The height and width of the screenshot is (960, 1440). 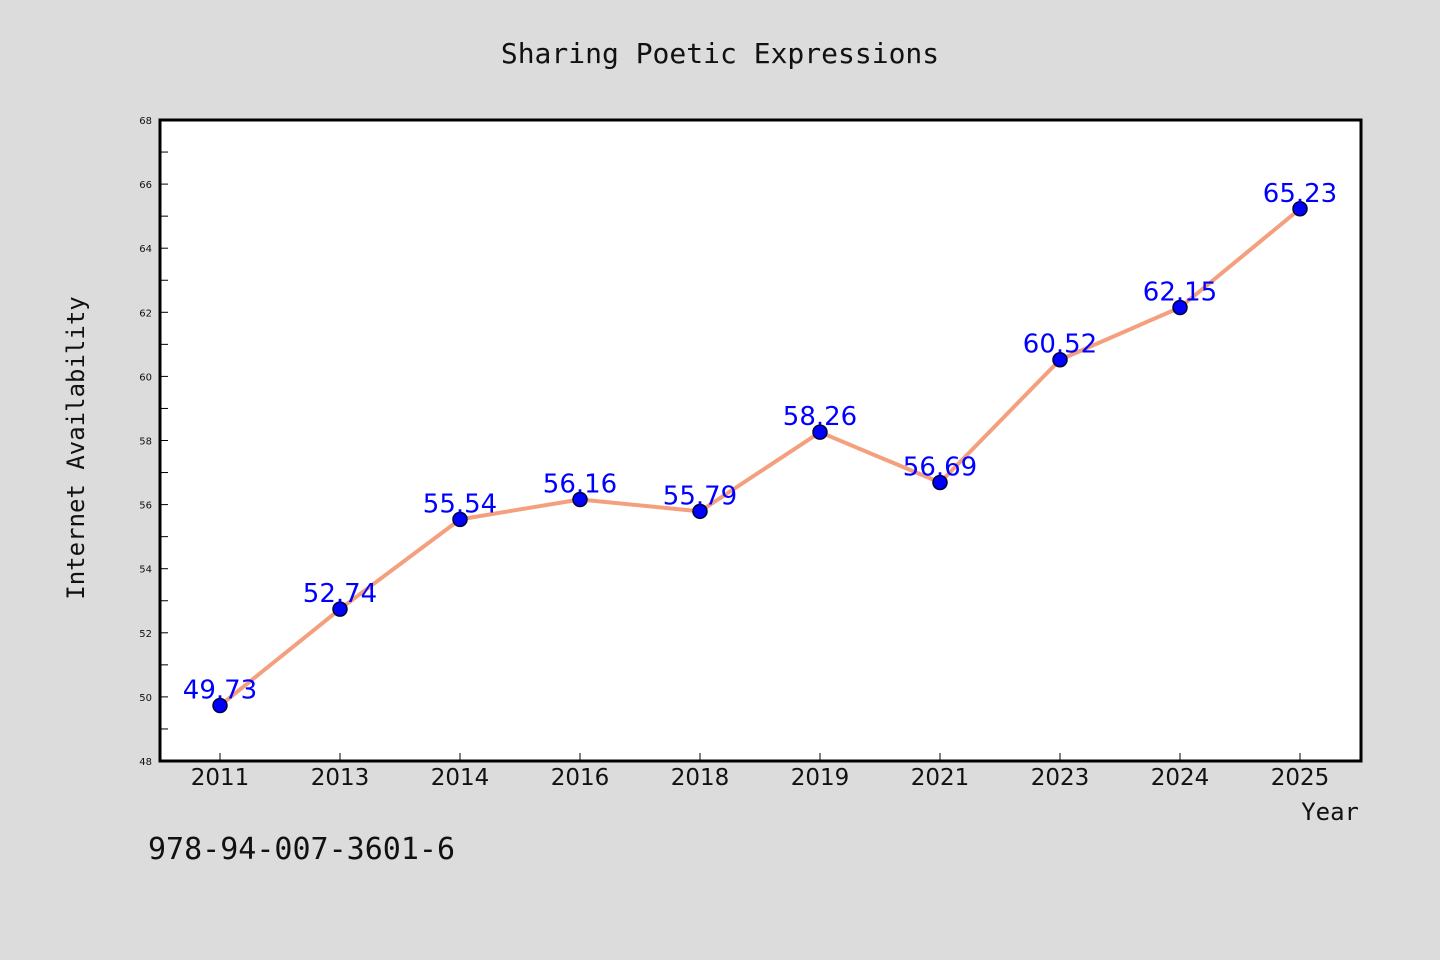 I want to click on x-tick-label: 2021, so click(x=940, y=778).